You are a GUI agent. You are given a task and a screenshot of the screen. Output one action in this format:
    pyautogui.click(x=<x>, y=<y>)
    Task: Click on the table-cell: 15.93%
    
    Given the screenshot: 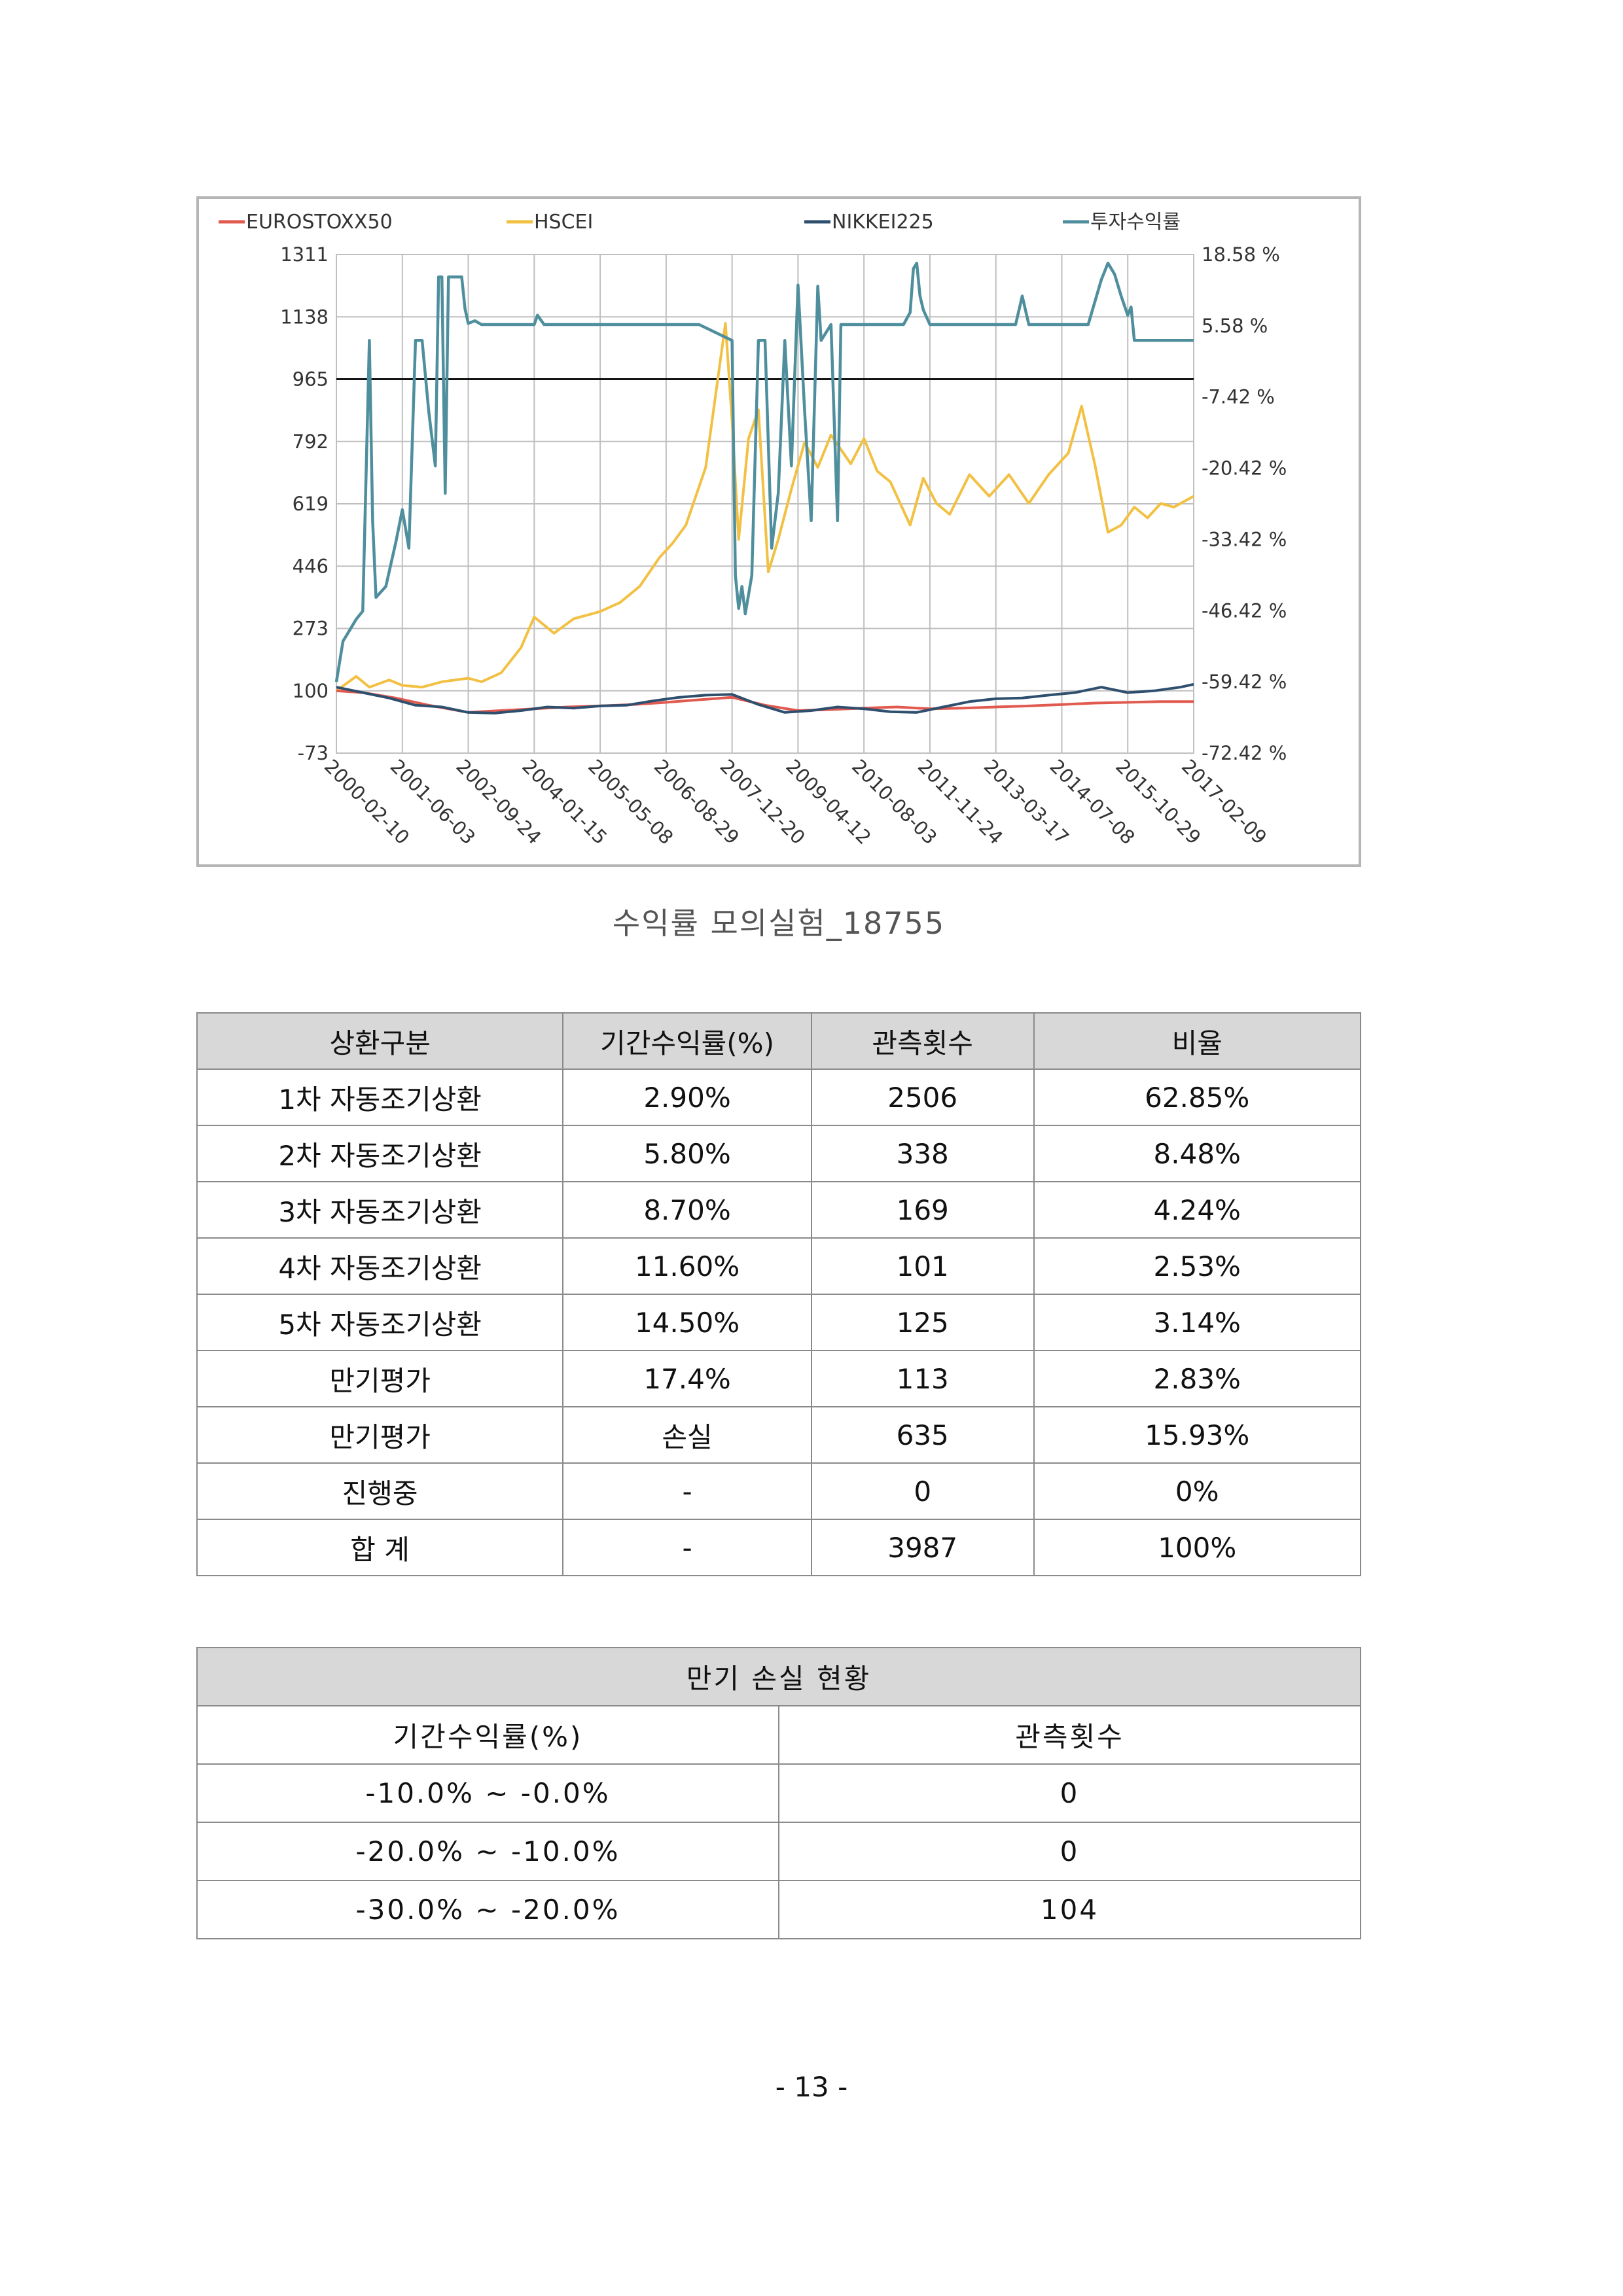 What is the action you would take?
    pyautogui.click(x=1197, y=1435)
    